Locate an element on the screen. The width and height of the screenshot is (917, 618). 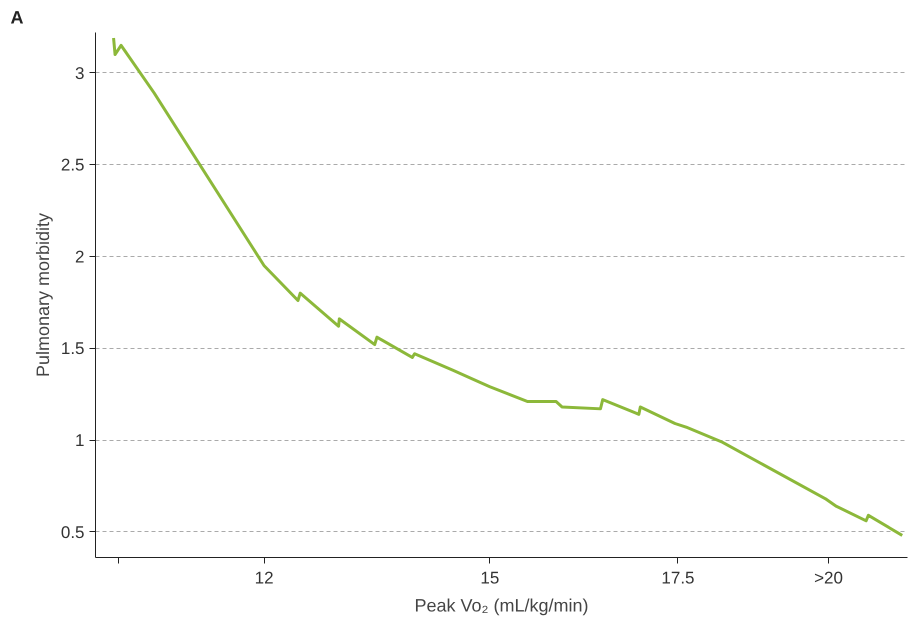
y-tick-label: 1.5 is located at coordinates (72, 348).